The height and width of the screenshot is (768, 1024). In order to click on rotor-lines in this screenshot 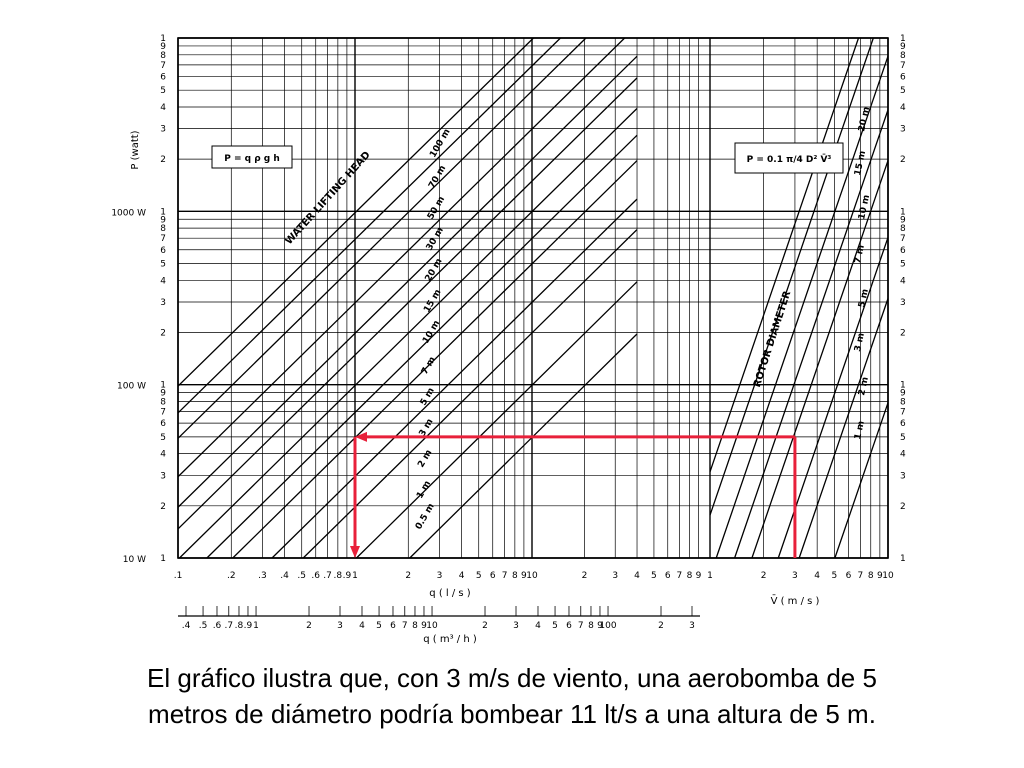, I will do `click(799, 298)`.